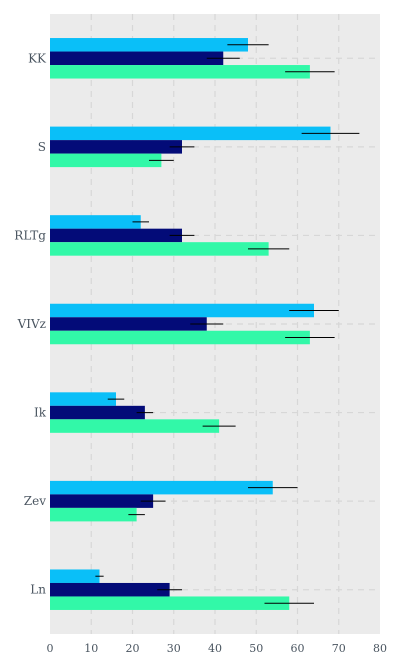  Describe the element at coordinates (37, 58) in the screenshot. I see `y-category-label: KK` at that location.